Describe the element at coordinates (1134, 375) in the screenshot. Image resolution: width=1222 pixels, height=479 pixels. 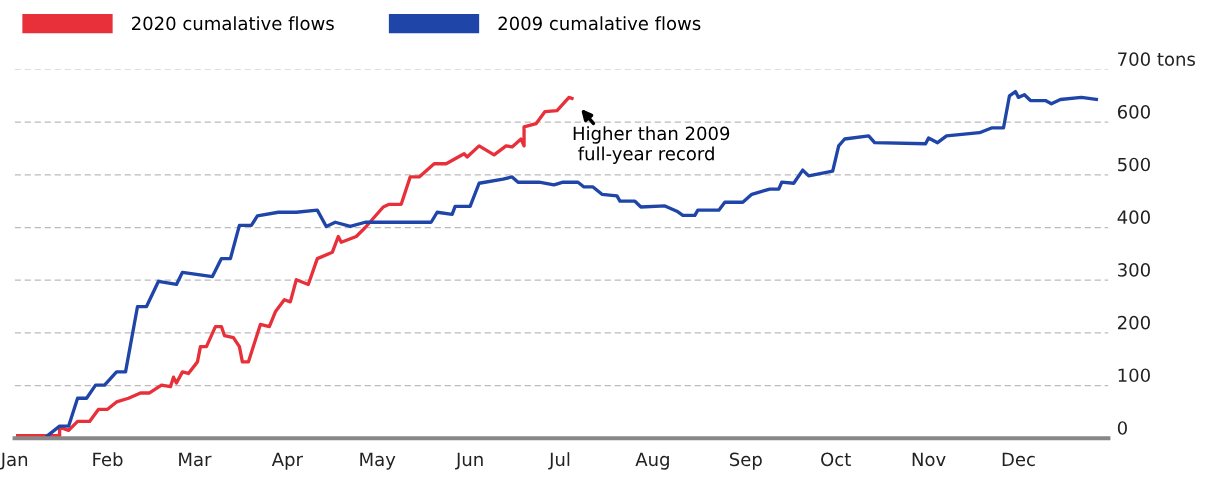
I see `y-tick-label: 100` at that location.